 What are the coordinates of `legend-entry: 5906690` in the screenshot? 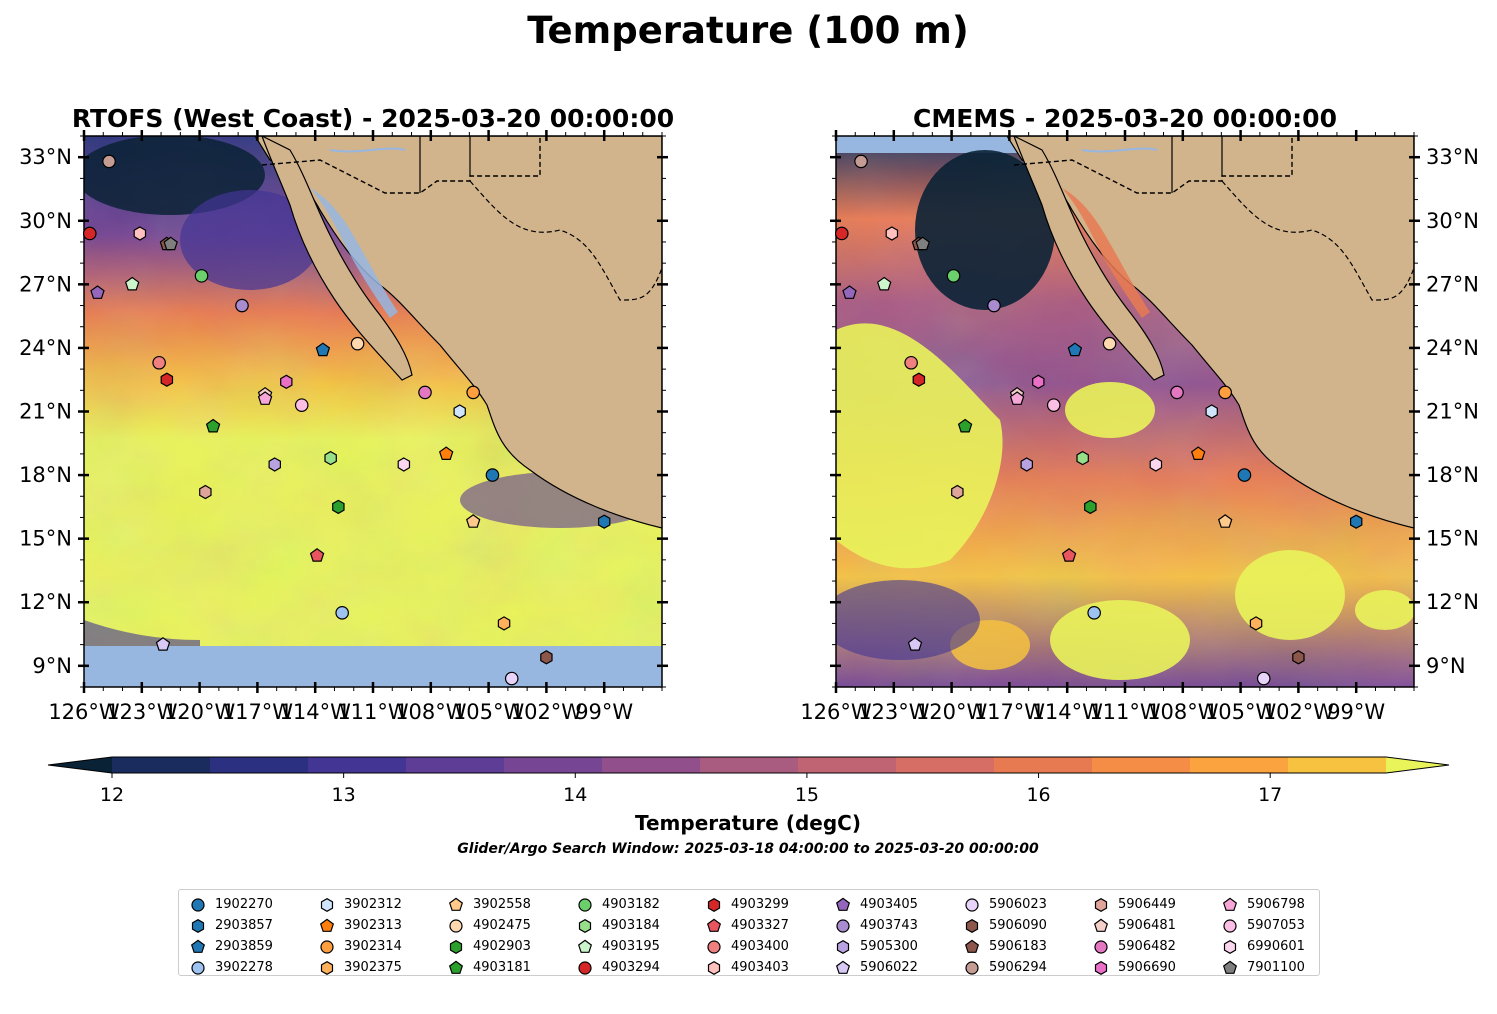 It's located at (1134, 967).